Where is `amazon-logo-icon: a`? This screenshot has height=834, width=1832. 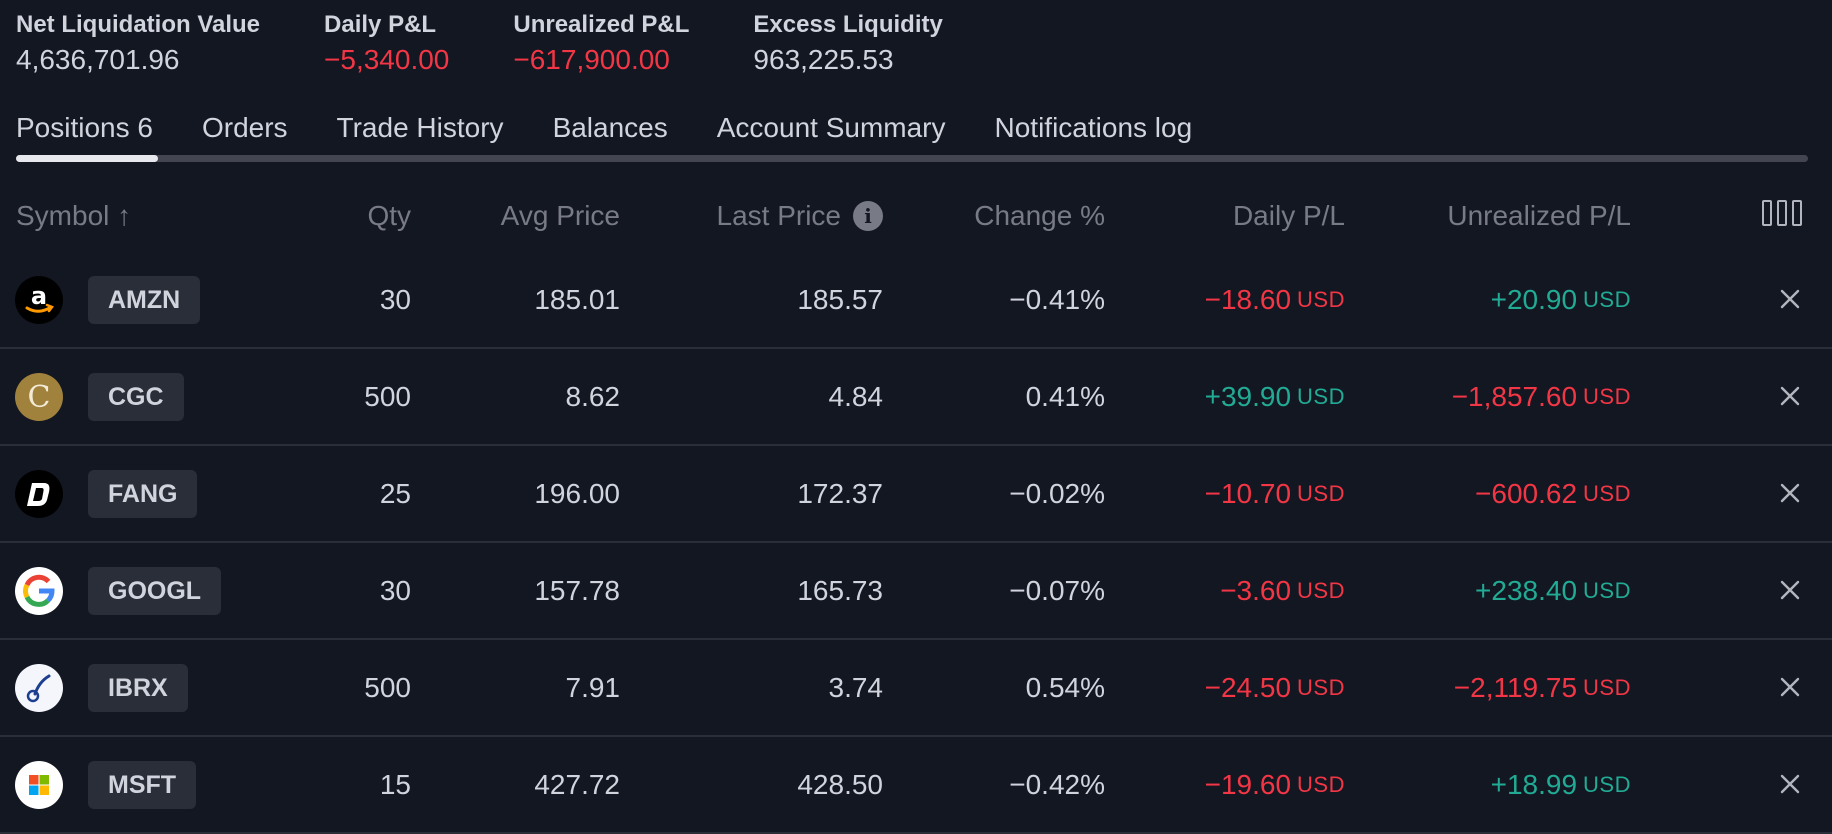
amazon-logo-icon: a is located at coordinates (39, 300).